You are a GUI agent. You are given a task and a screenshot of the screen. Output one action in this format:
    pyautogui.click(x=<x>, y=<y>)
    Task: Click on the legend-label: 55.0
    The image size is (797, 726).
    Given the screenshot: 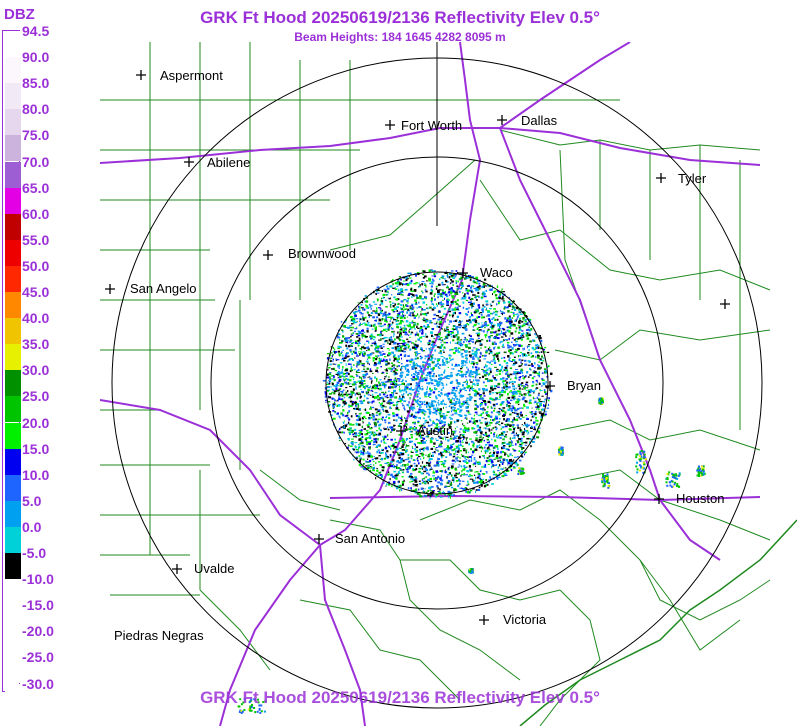 What is the action you would take?
    pyautogui.click(x=36, y=239)
    